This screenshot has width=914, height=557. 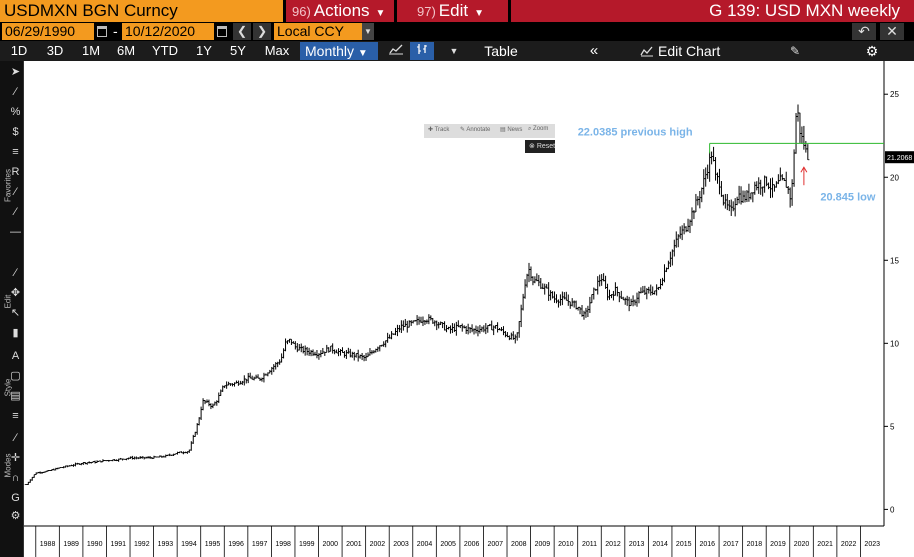 I want to click on edit-label: Edit, so click(x=453, y=10).